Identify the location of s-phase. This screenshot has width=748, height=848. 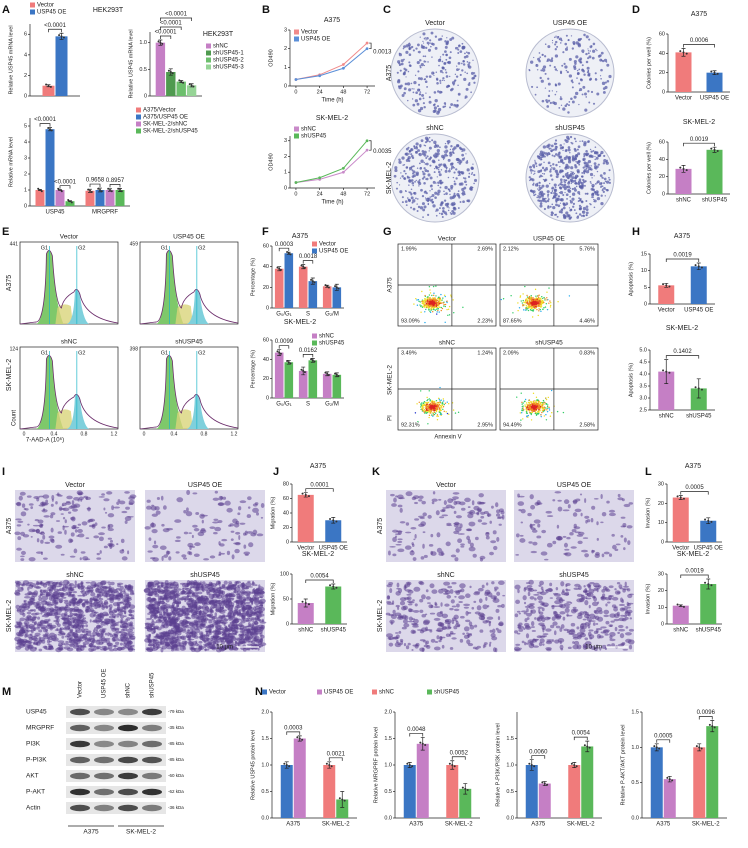
(64, 419).